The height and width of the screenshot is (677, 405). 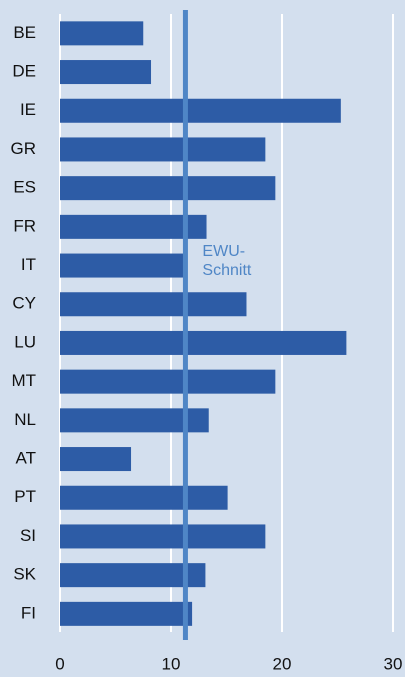 What do you see at coordinates (24, 148) in the screenshot?
I see `y-tick-label: GR` at bounding box center [24, 148].